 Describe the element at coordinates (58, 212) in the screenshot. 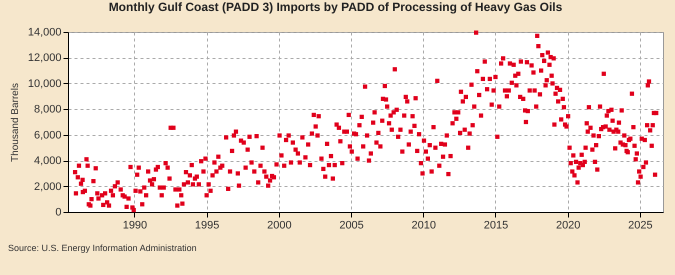

I see `y-tick-label: 0` at that location.